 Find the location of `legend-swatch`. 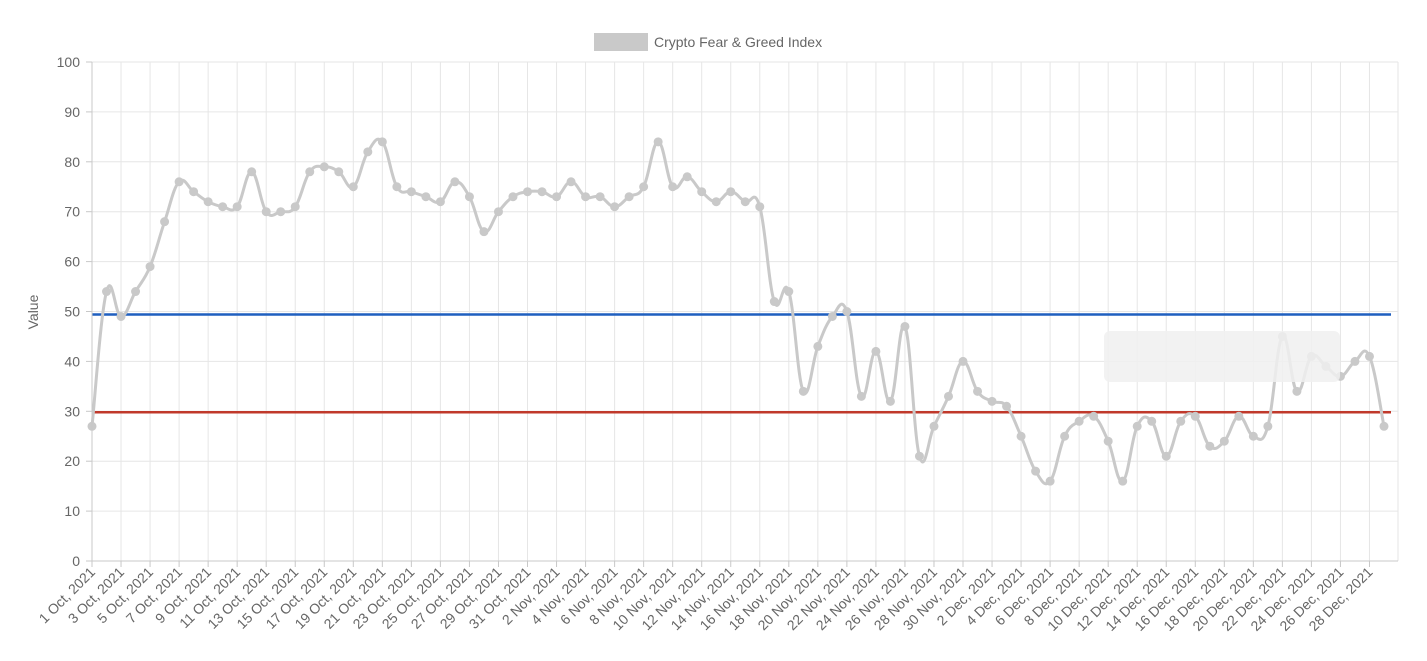

legend-swatch is located at coordinates (621, 42).